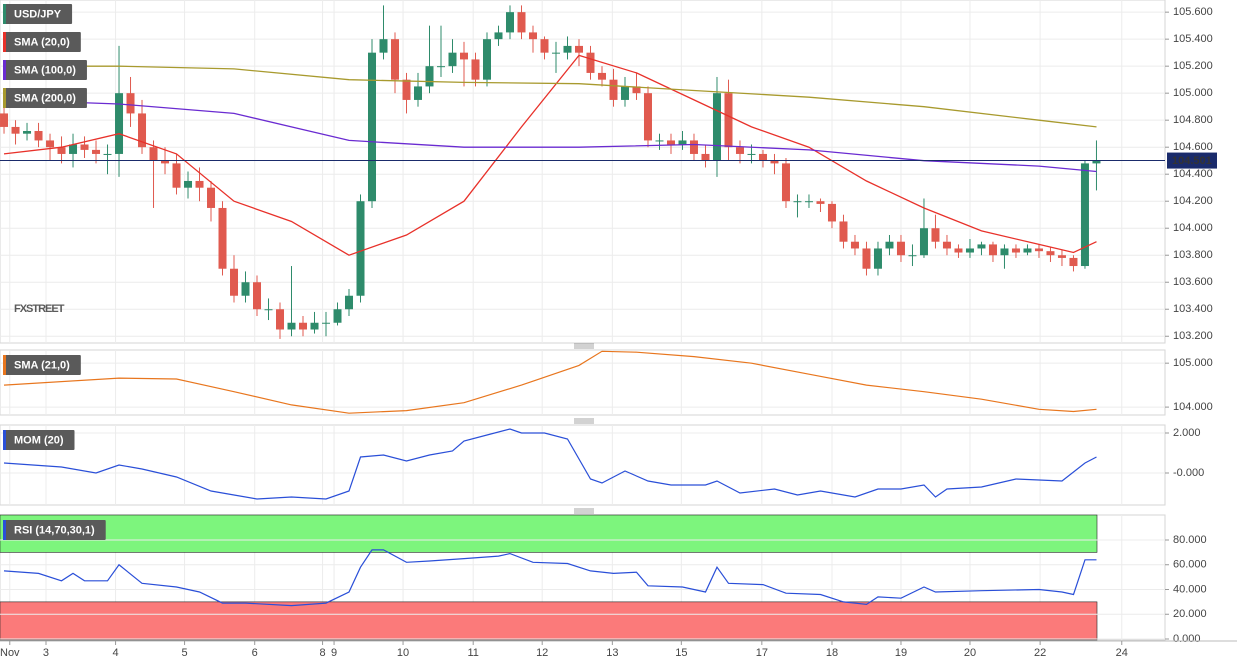 This screenshot has width=1237, height=666. Describe the element at coordinates (1190, 565) in the screenshot. I see `y-tick-label: 60.000` at that location.